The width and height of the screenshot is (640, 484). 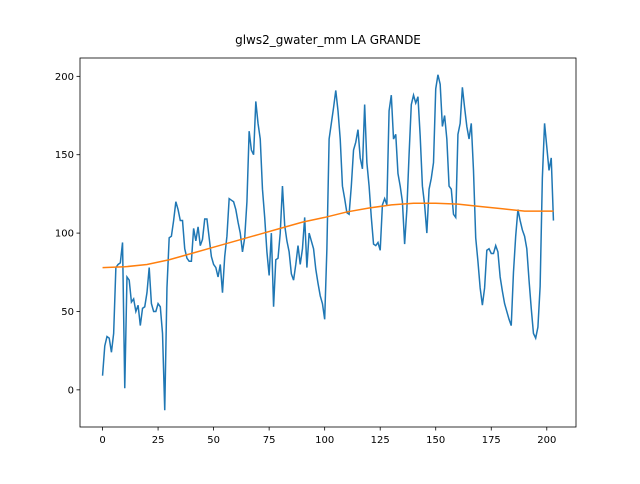 What do you see at coordinates (64, 77) in the screenshot?
I see `y-tick-label: 200` at bounding box center [64, 77].